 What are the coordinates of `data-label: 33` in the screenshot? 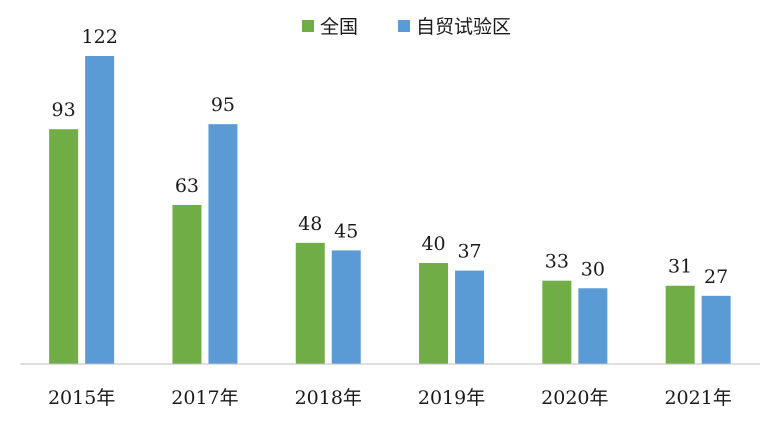 It's located at (557, 262).